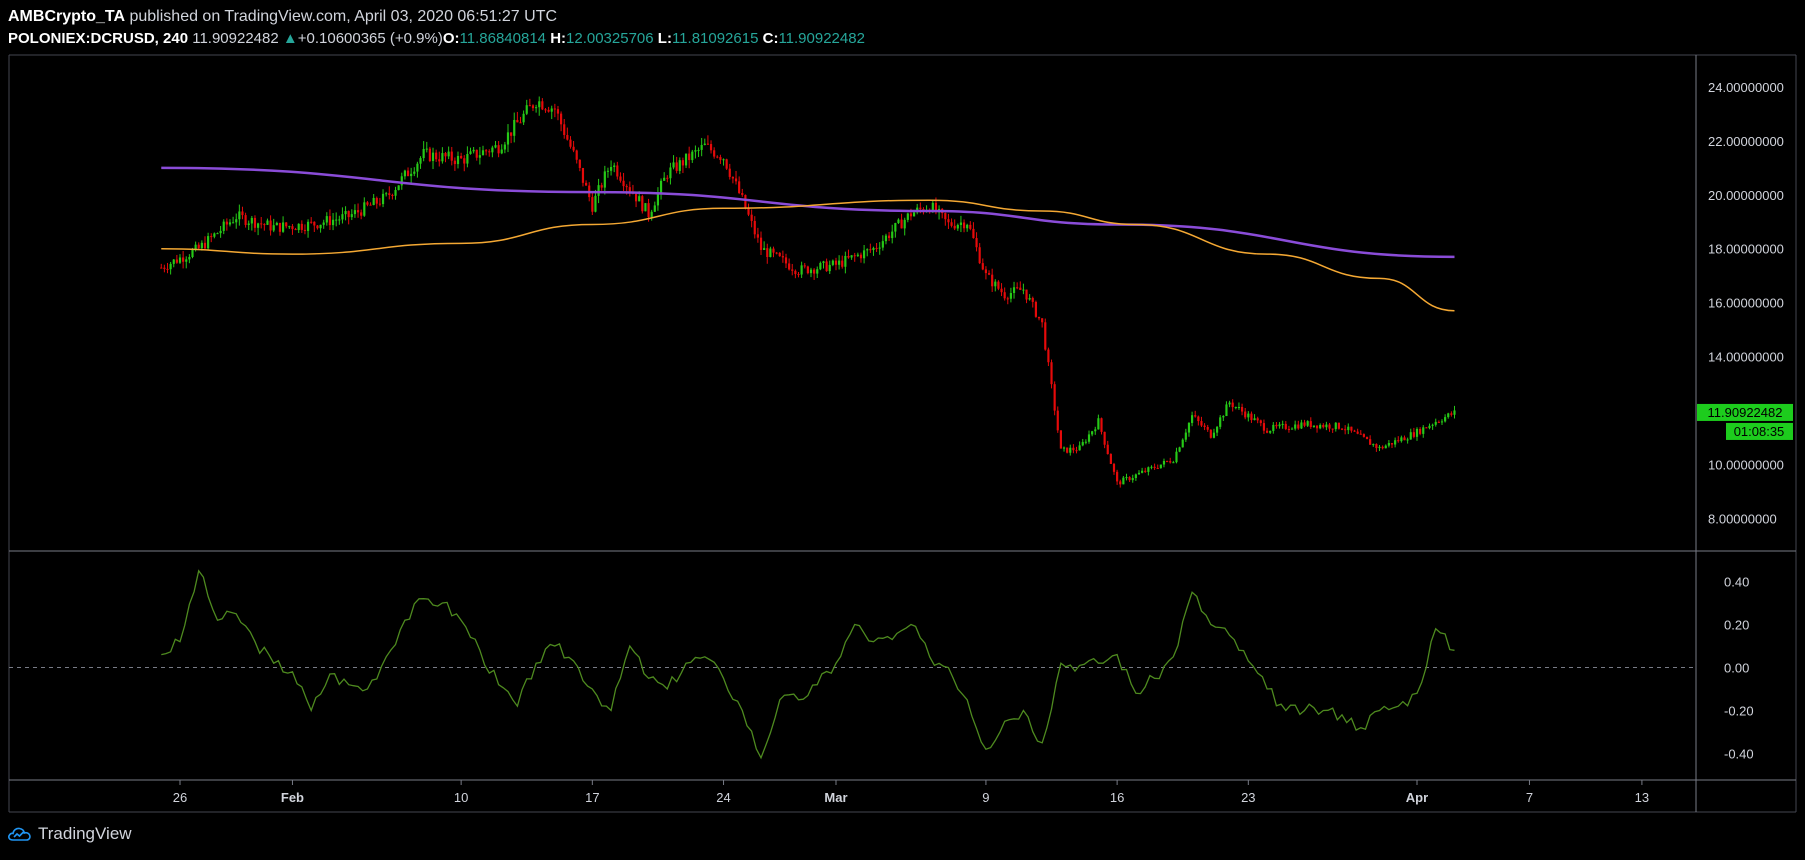  Describe the element at coordinates (1759, 431) in the screenshot. I see `countdown-tag-bg` at that location.